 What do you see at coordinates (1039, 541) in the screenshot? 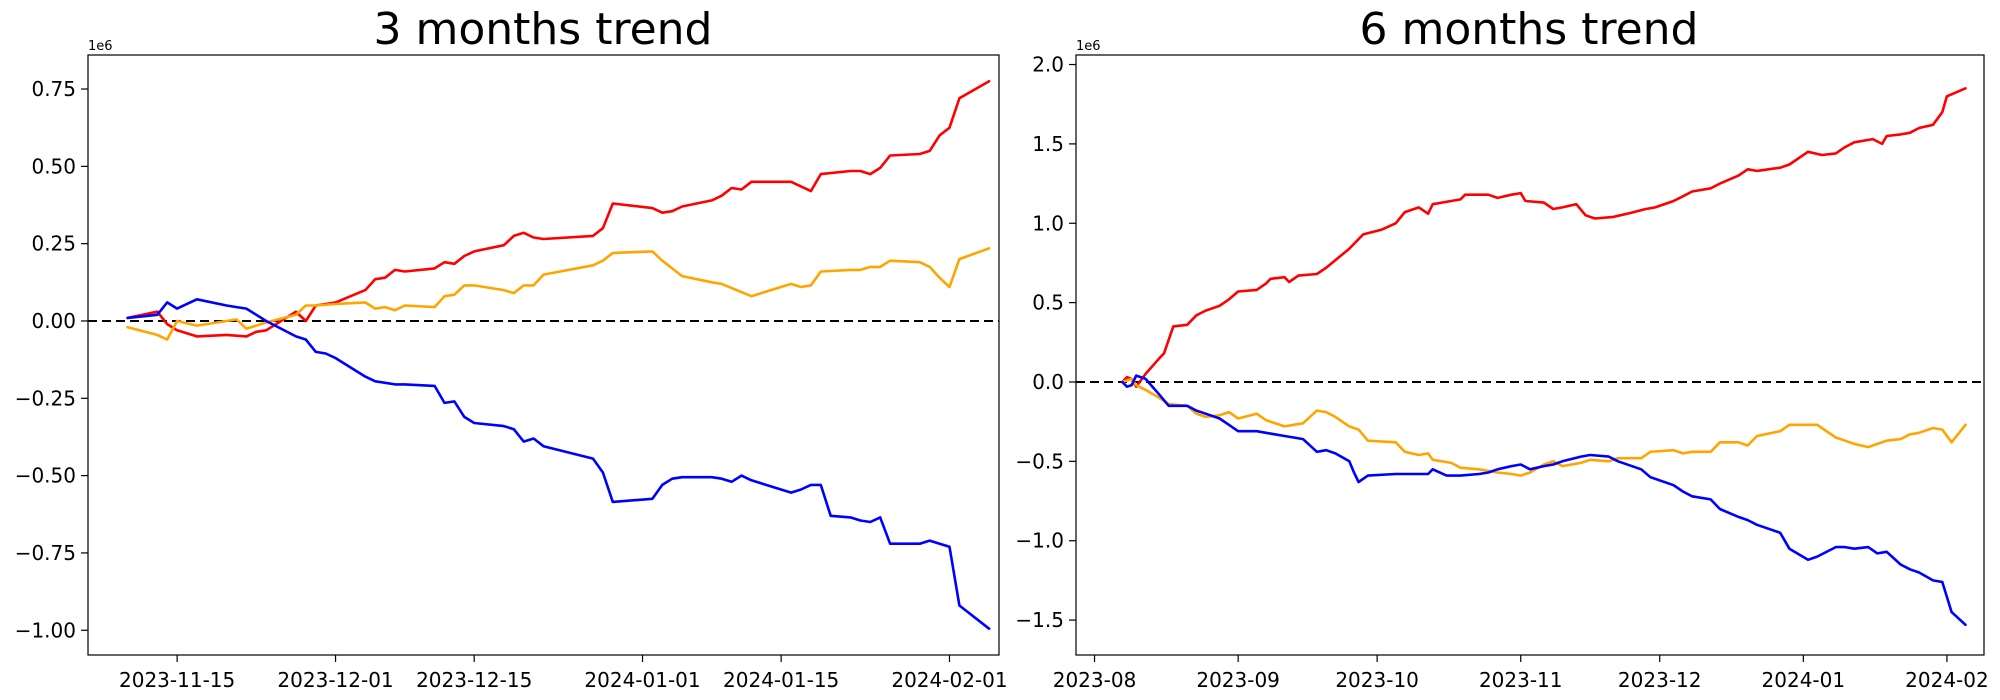
I see `y-tick-label: −1.0` at bounding box center [1039, 541].